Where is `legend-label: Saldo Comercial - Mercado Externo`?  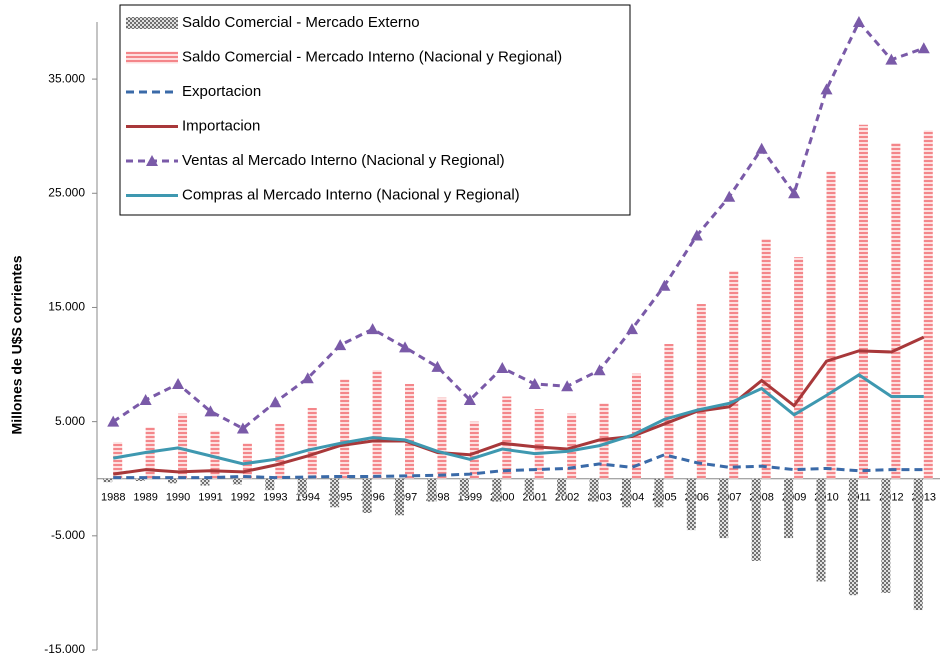
legend-label: Saldo Comercial - Mercado Externo is located at coordinates (301, 22).